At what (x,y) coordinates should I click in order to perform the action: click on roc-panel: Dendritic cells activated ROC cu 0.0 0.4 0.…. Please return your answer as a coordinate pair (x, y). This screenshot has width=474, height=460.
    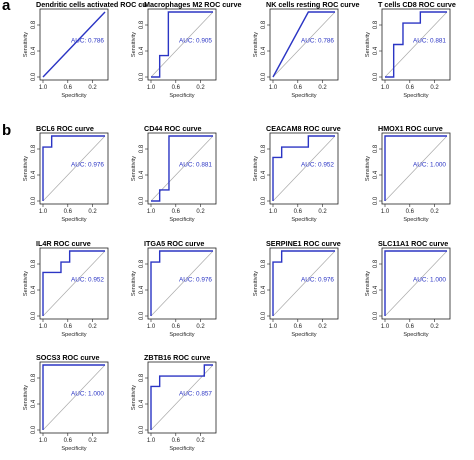
    Looking at the image, I should click on (85, 49).